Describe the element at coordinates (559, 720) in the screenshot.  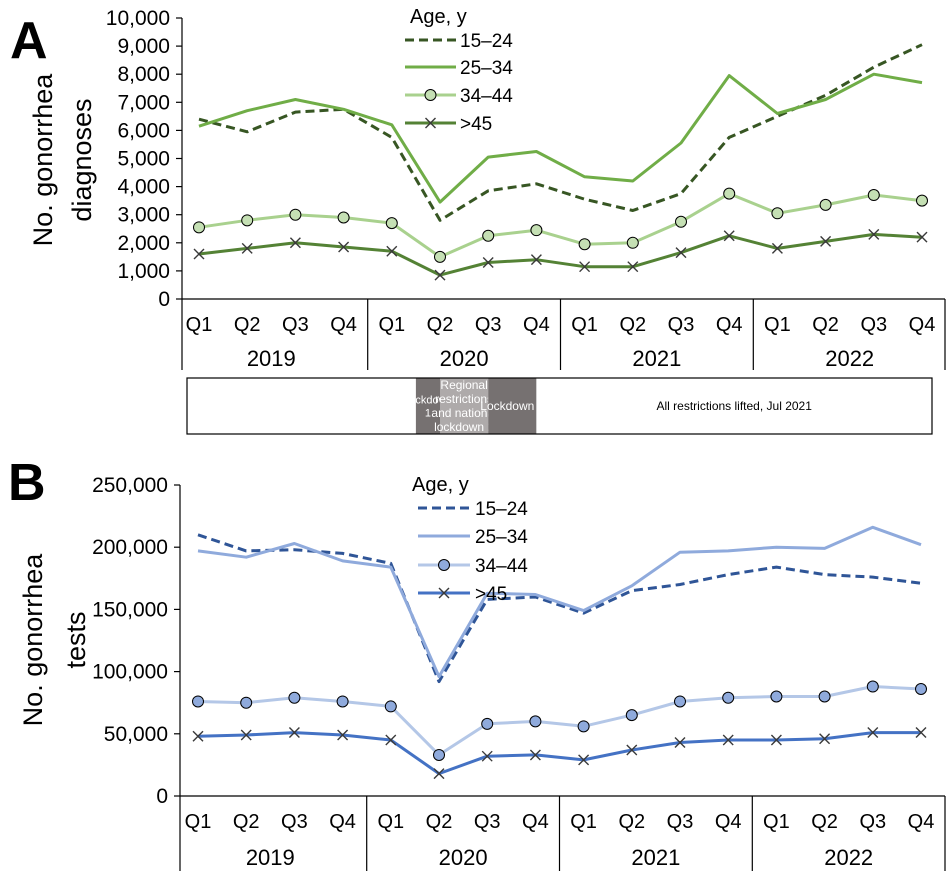
I see `series-circle` at that location.